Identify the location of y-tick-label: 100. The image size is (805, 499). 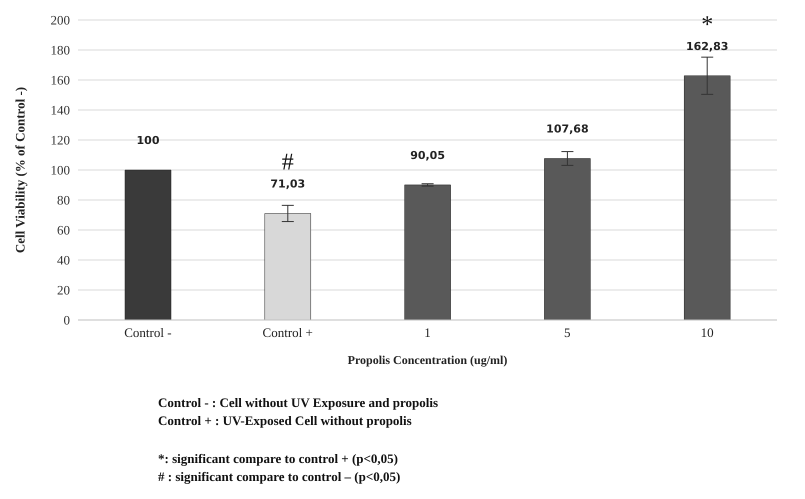
(60, 170).